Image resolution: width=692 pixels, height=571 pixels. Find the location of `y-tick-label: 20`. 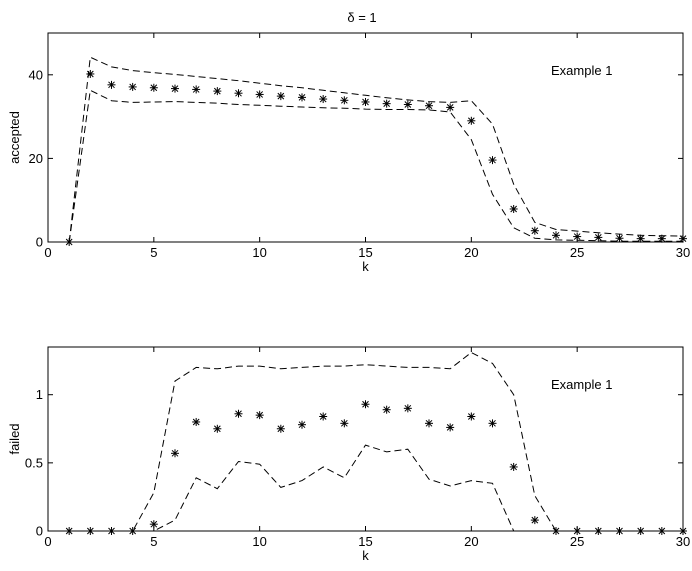

y-tick-label: 20 is located at coordinates (36, 158).